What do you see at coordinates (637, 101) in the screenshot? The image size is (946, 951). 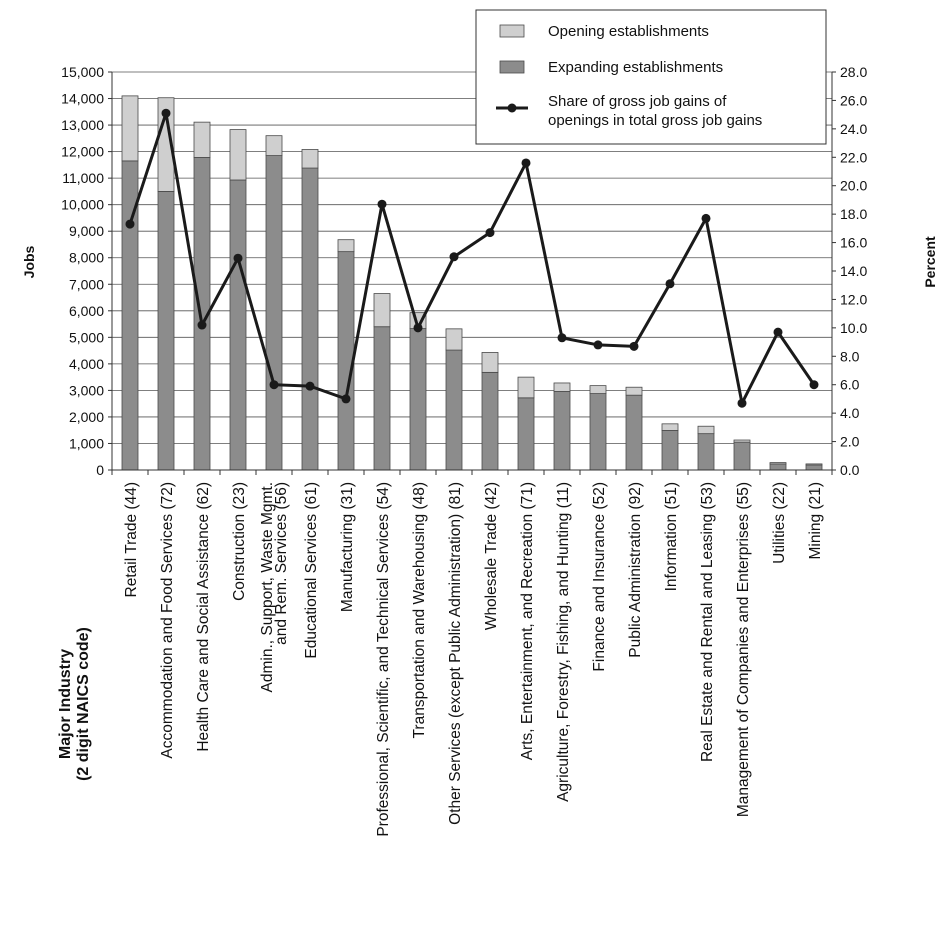 I see `legend-label-line: Share of gross job gains of` at bounding box center [637, 101].